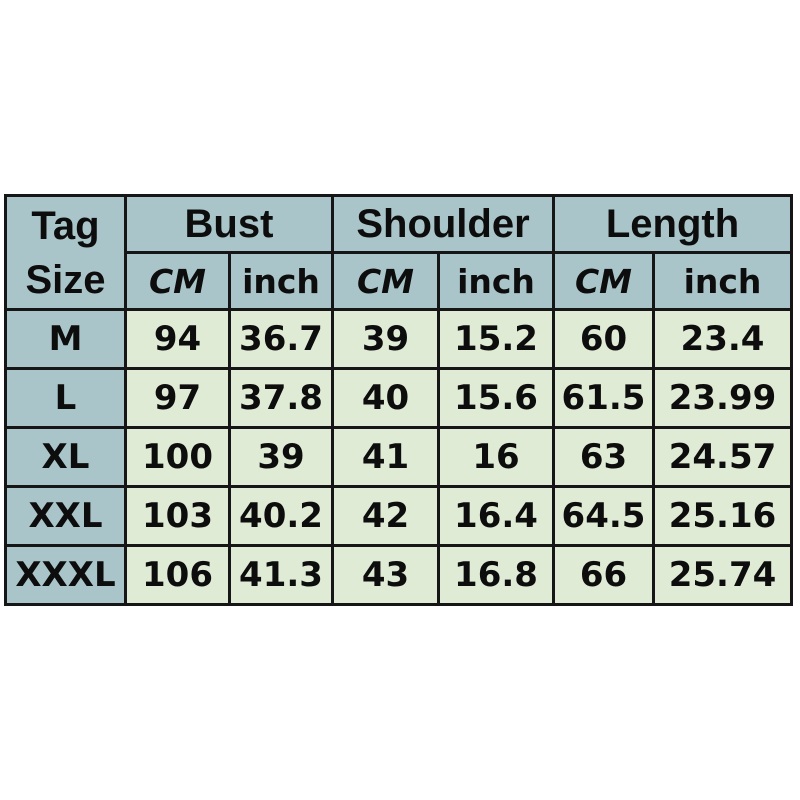 This screenshot has height=800, width=800. I want to click on column-group-shoulder: Shoulder, so click(443, 224).